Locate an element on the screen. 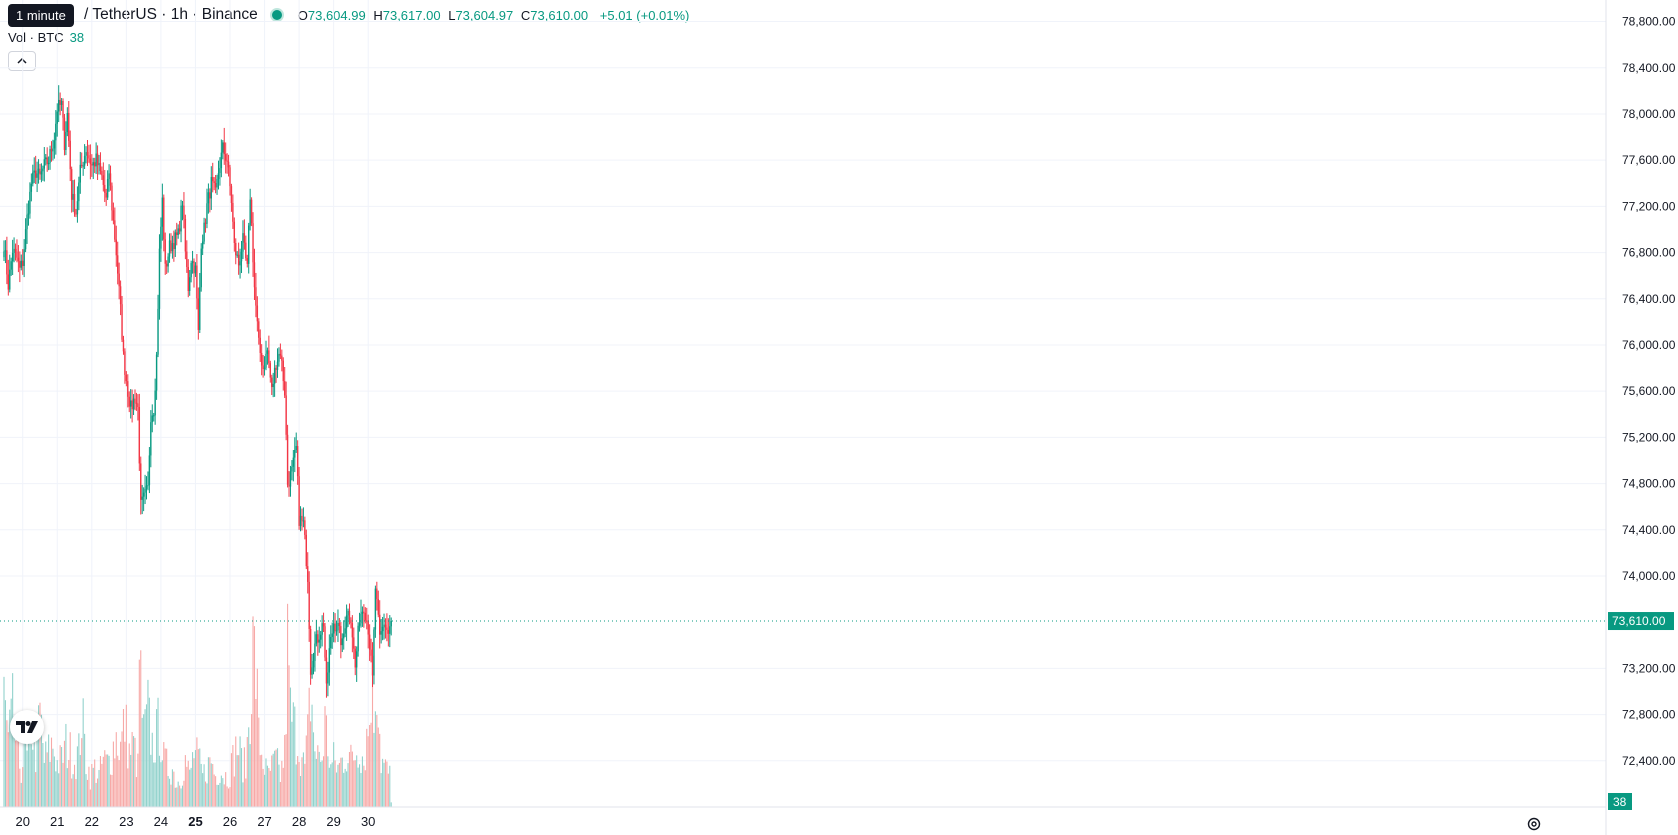 Image resolution: width=1678 pixels, height=835 pixels. time-tick-label: 25 is located at coordinates (195, 821).